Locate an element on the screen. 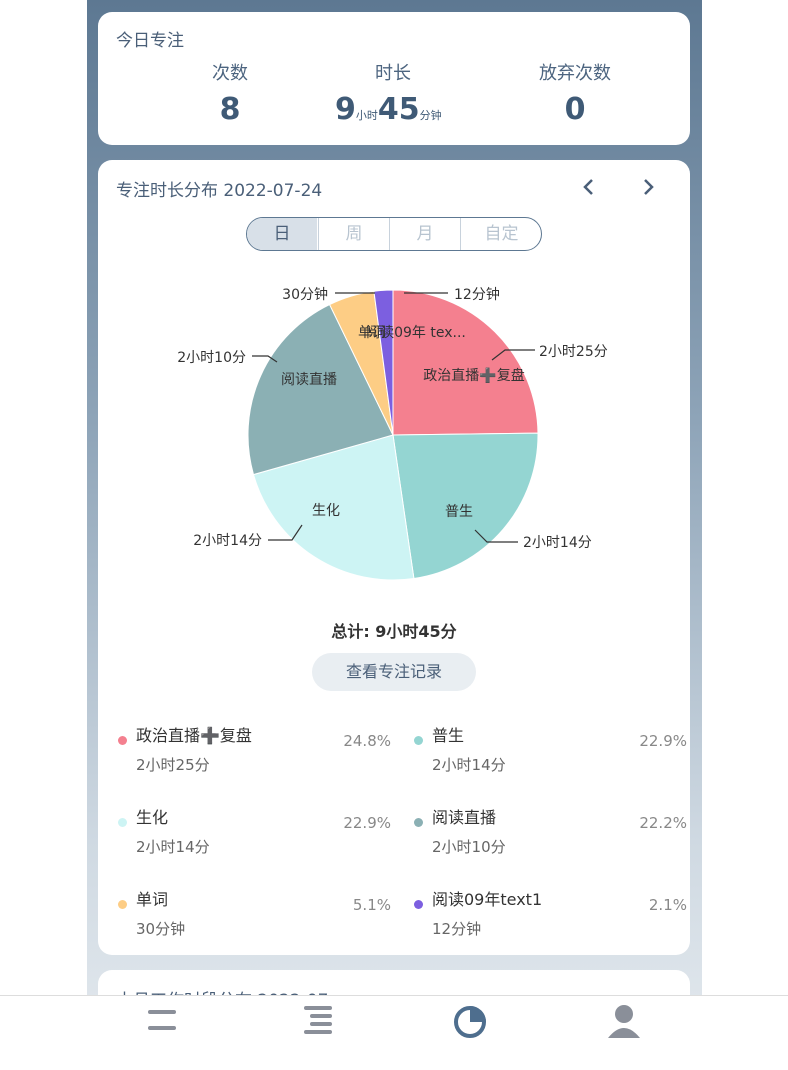 The height and width of the screenshot is (1070, 788). tab-profile is located at coordinates (624, 1021).